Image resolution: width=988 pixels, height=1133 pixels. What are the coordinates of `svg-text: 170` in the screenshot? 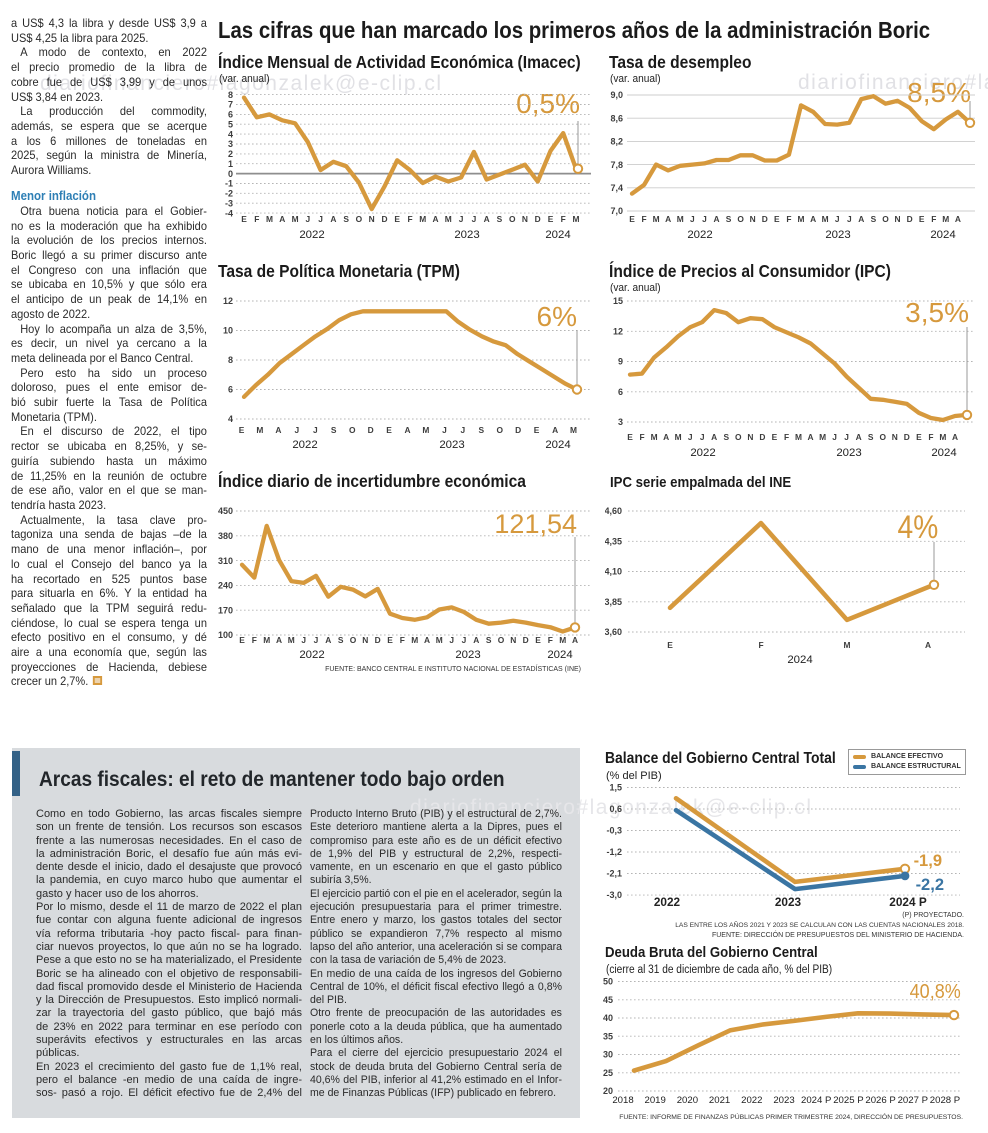 It's located at (225, 610).